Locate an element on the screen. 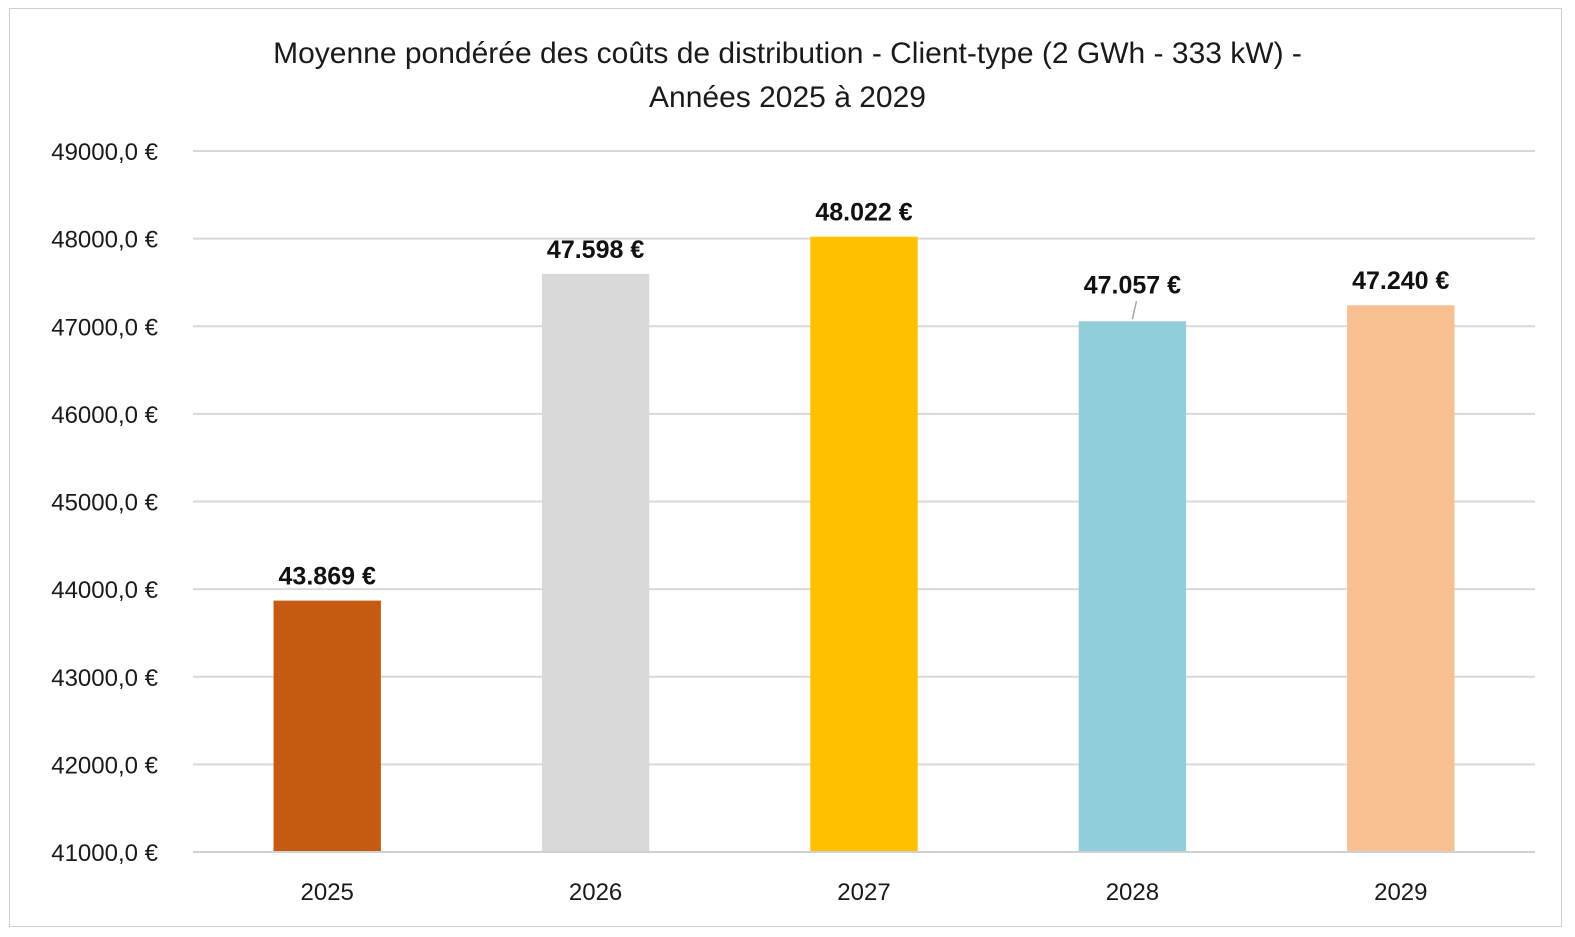  x-tick-label-2029: 2029 is located at coordinates (1400, 892).